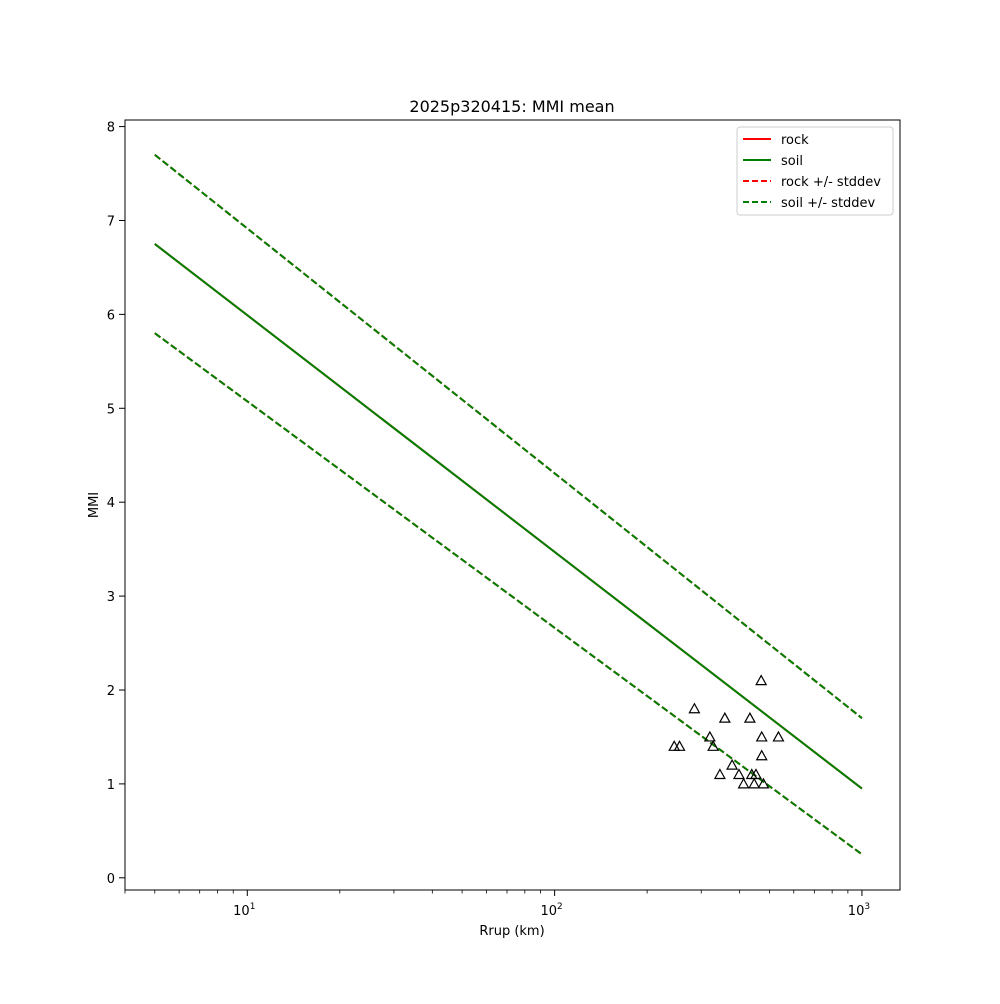 Image resolution: width=1000 pixels, height=1004 pixels. Describe the element at coordinates (511, 931) in the screenshot. I see `x-axis-label: Rrup (km)` at that location.